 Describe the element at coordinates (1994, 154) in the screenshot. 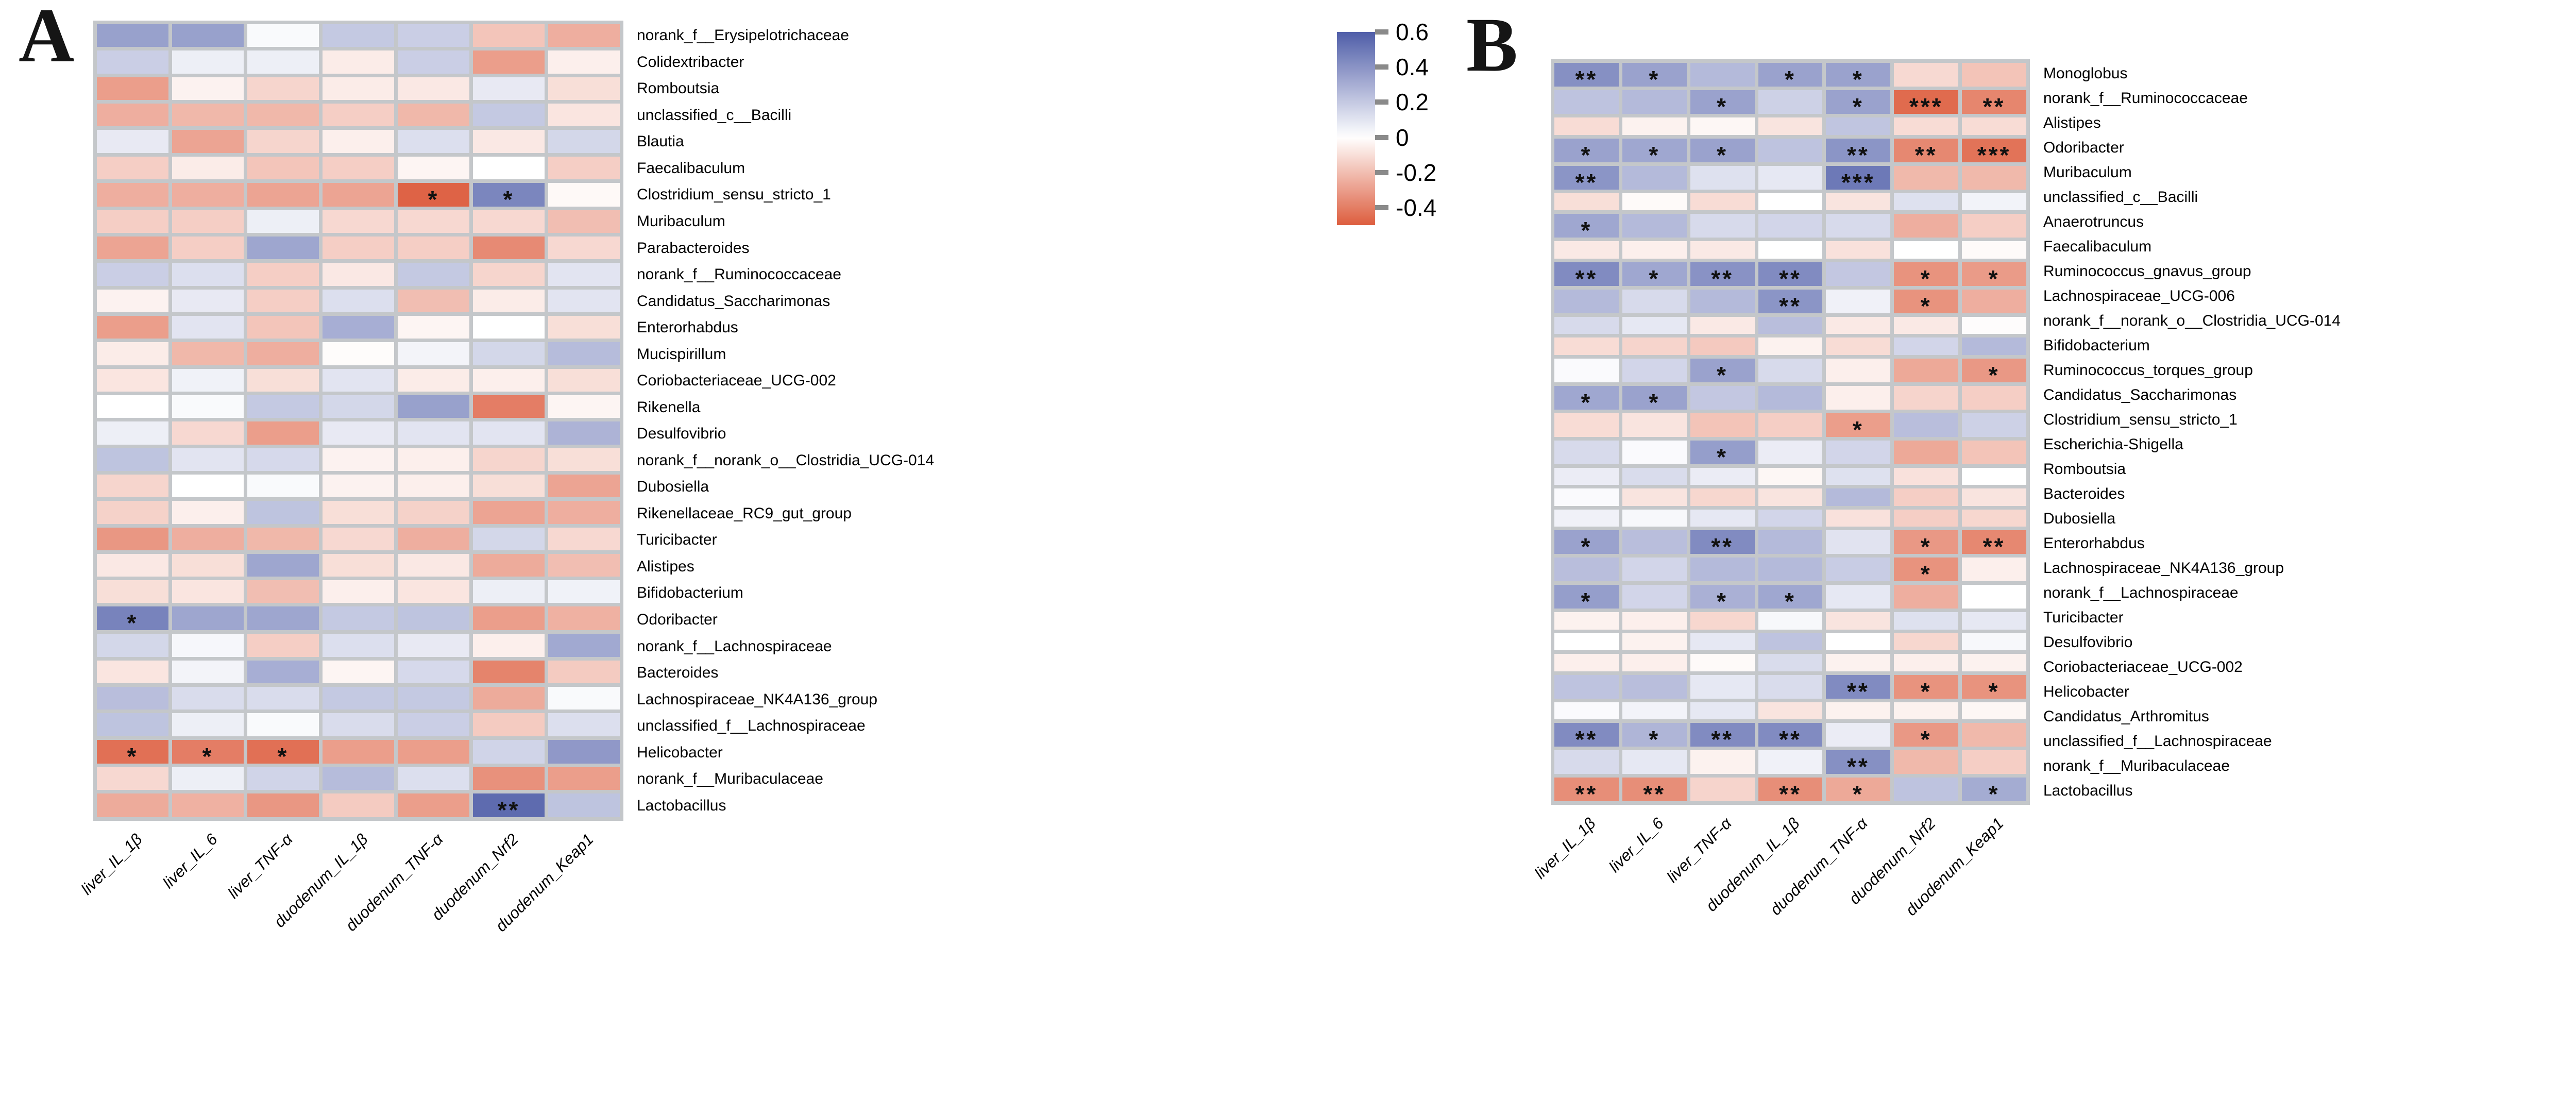

I see `significance-marker: ***` at that location.